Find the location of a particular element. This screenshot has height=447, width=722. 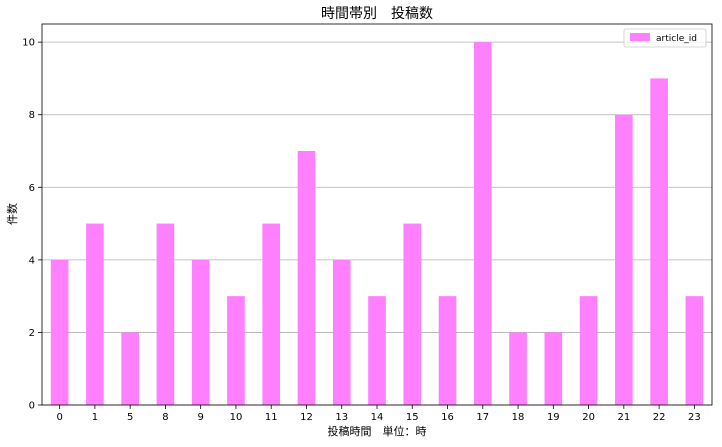

x-axis-ticks: 0 1 5 8 9 10 11 12 13 14 15 16 17 18 19 20 21 22 23 is located at coordinates (378, 414).